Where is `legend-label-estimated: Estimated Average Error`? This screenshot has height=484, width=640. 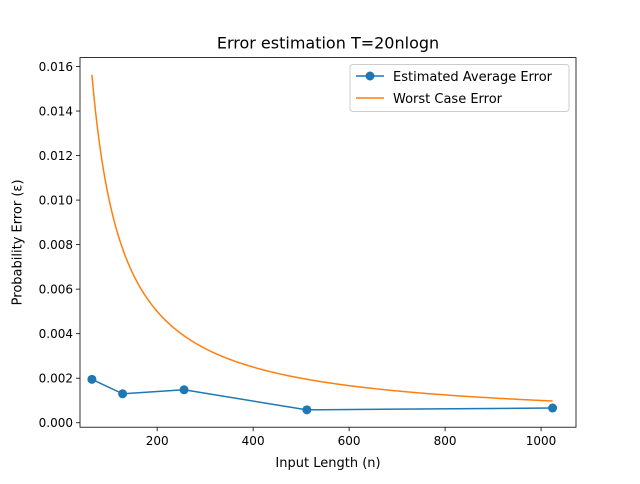 legend-label-estimated: Estimated Average Error is located at coordinates (473, 77).